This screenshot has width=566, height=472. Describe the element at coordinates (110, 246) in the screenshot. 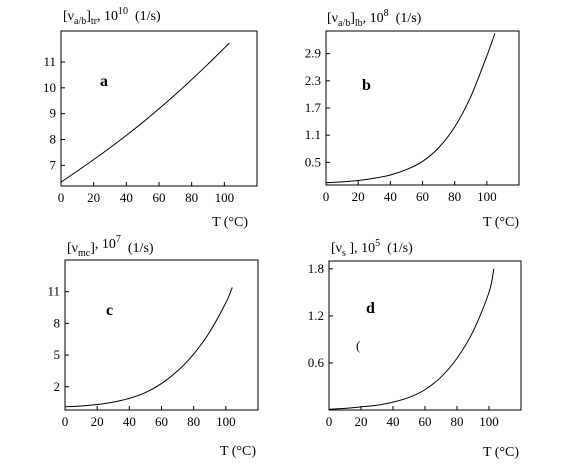

I see `y-axis-title-c: [νmc], 107 (1/s)` at that location.